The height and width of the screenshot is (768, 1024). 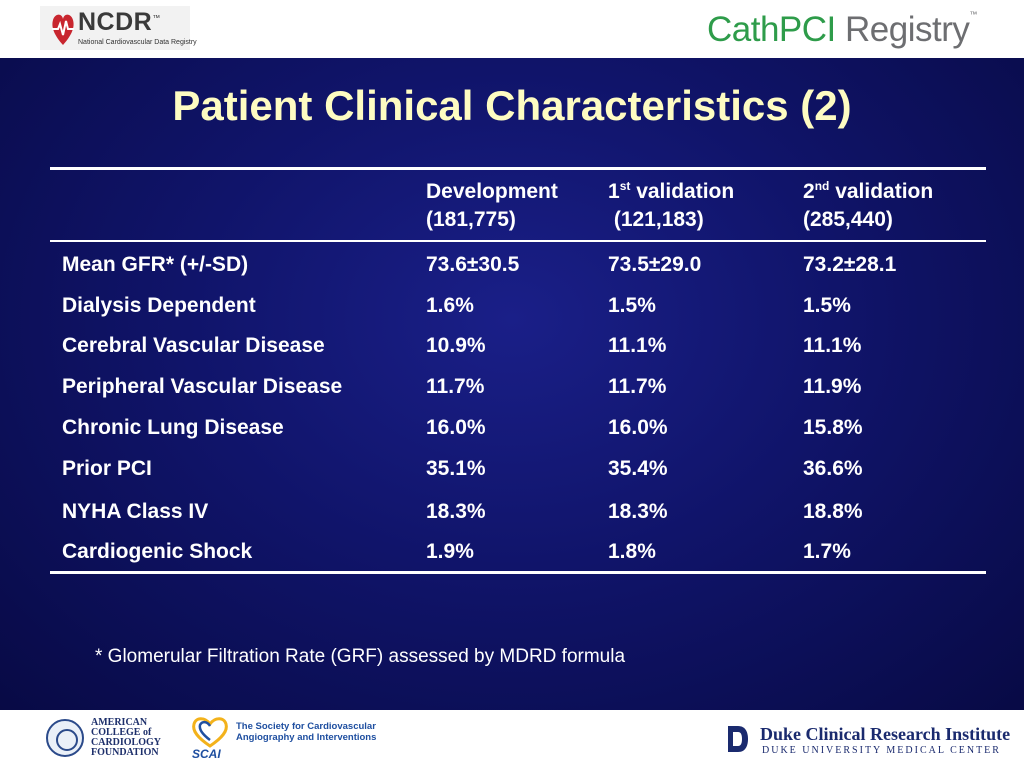 What do you see at coordinates (518, 241) in the screenshot?
I see `table-header-rule` at bounding box center [518, 241].